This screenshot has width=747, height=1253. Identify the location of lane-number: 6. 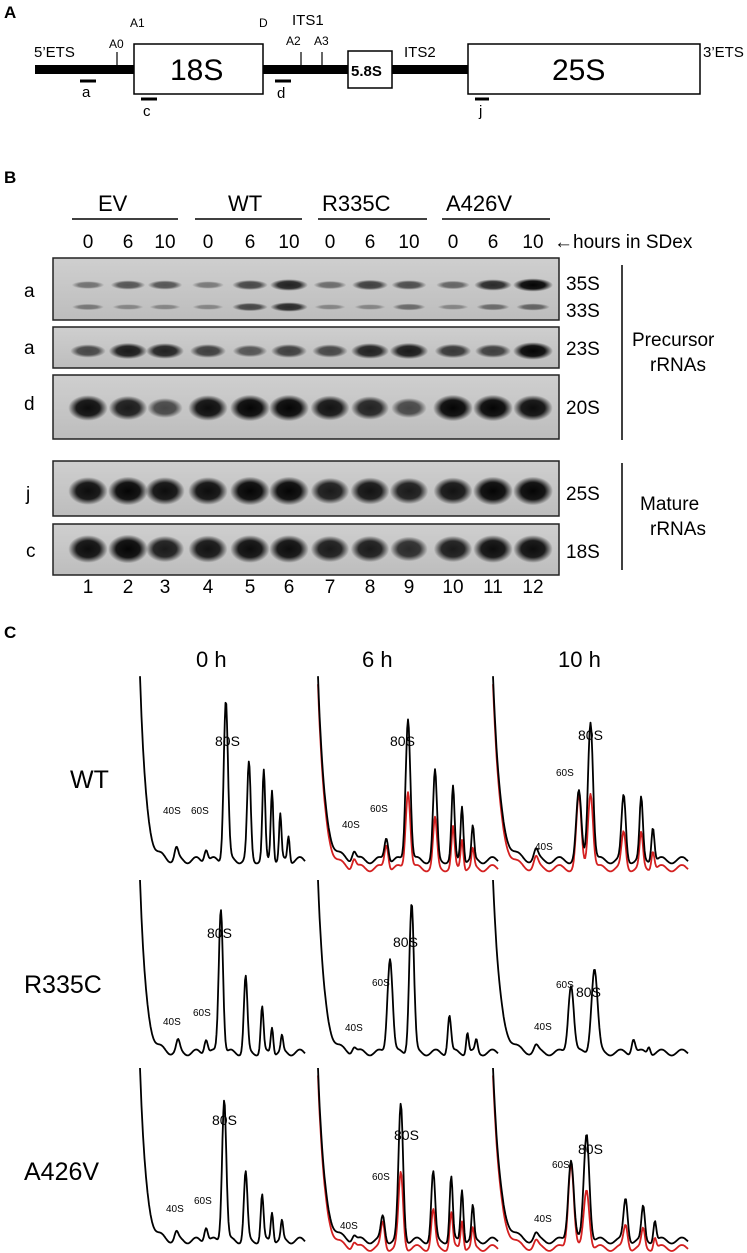
(289, 587).